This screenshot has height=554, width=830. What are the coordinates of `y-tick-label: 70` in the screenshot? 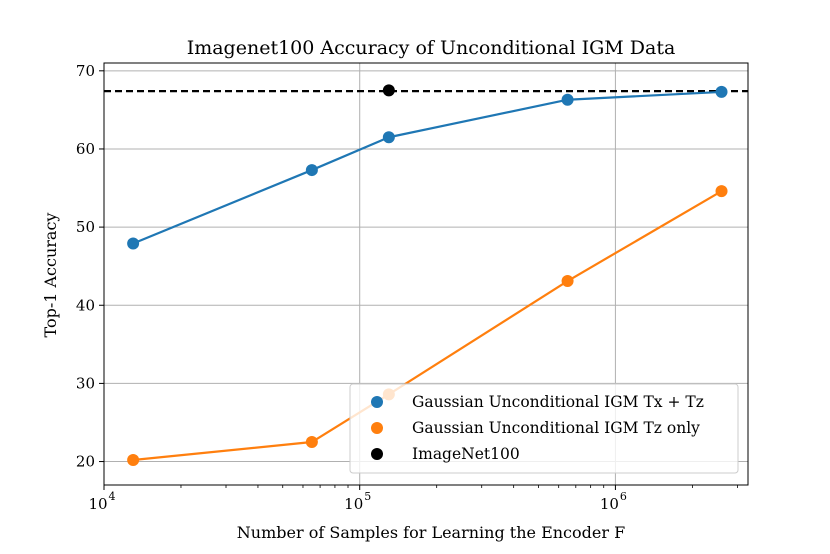 It's located at (85, 71).